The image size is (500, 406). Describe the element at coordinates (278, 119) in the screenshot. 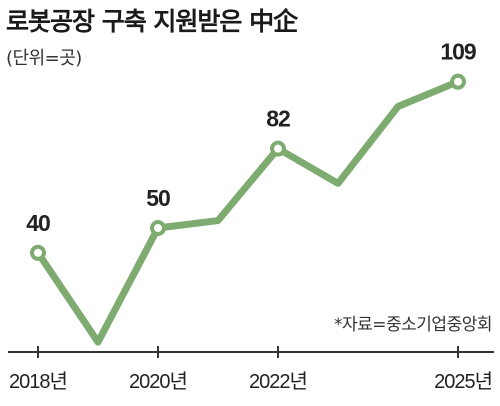

I see `data-label: 82` at that location.